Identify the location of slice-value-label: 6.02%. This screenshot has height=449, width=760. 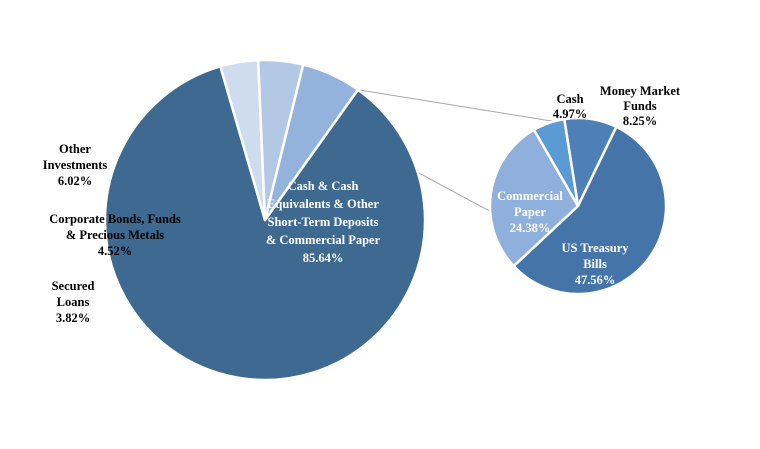
(75, 181).